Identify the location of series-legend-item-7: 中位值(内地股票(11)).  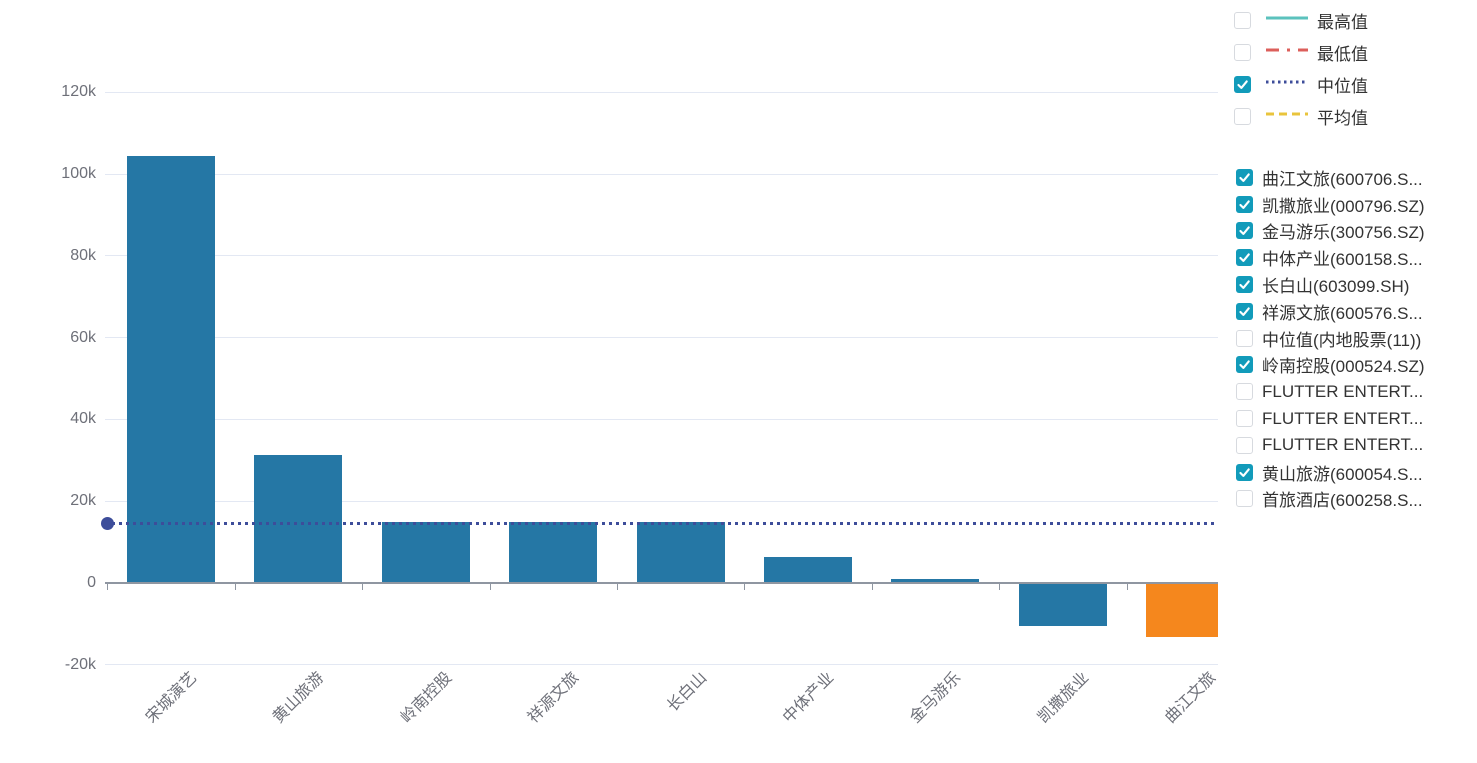
(1330, 338).